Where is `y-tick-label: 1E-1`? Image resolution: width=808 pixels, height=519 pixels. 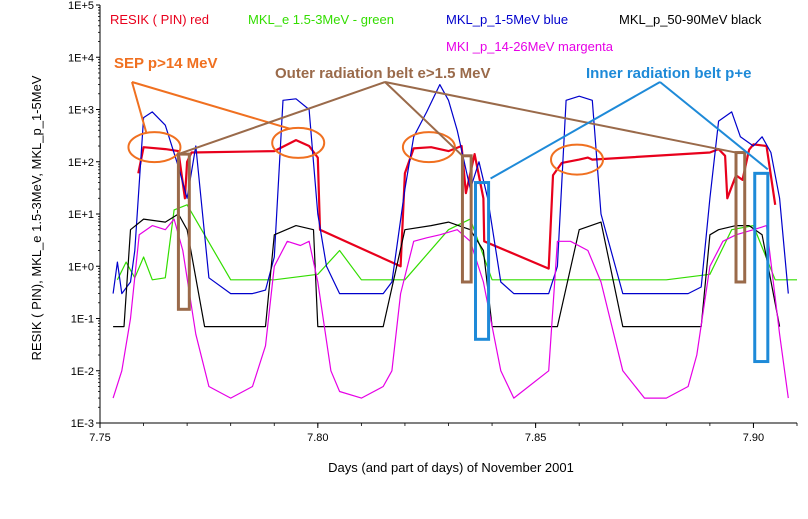 y-tick-label: 1E-1 is located at coordinates (82, 320).